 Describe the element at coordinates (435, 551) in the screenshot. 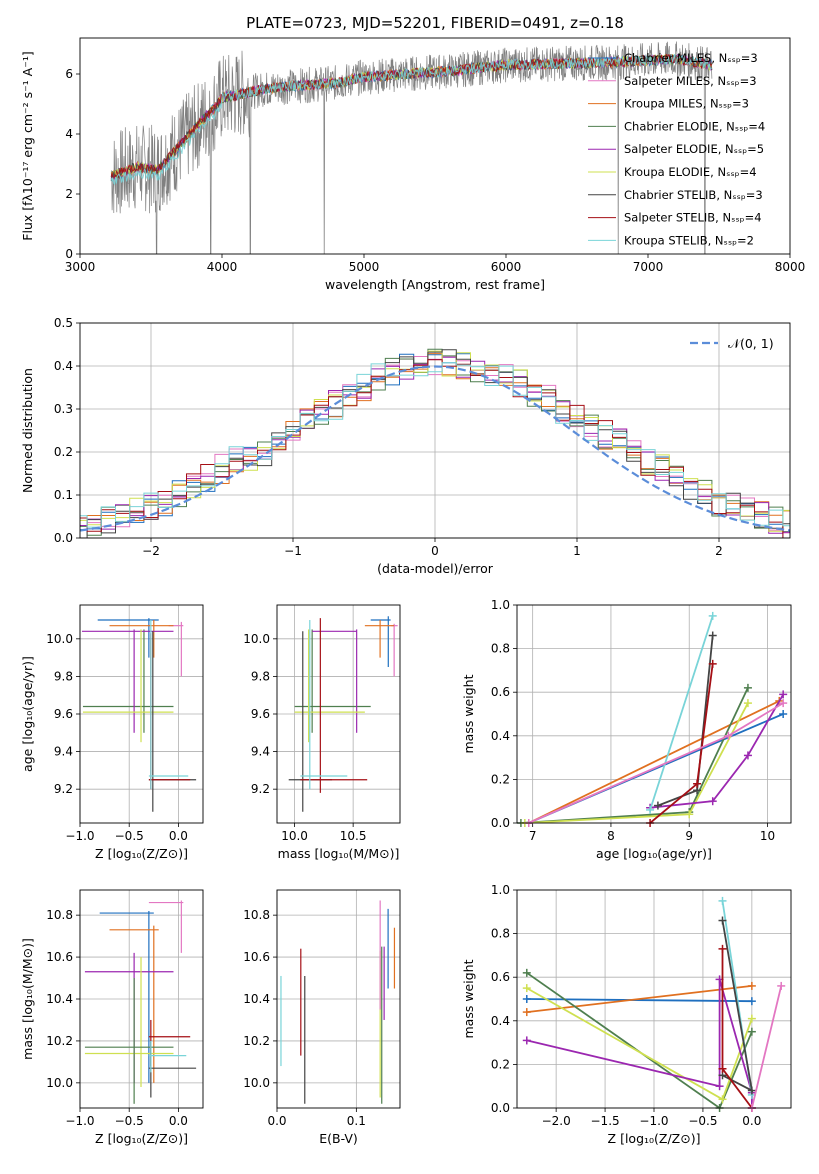

I see `x-tick-label: 0` at that location.